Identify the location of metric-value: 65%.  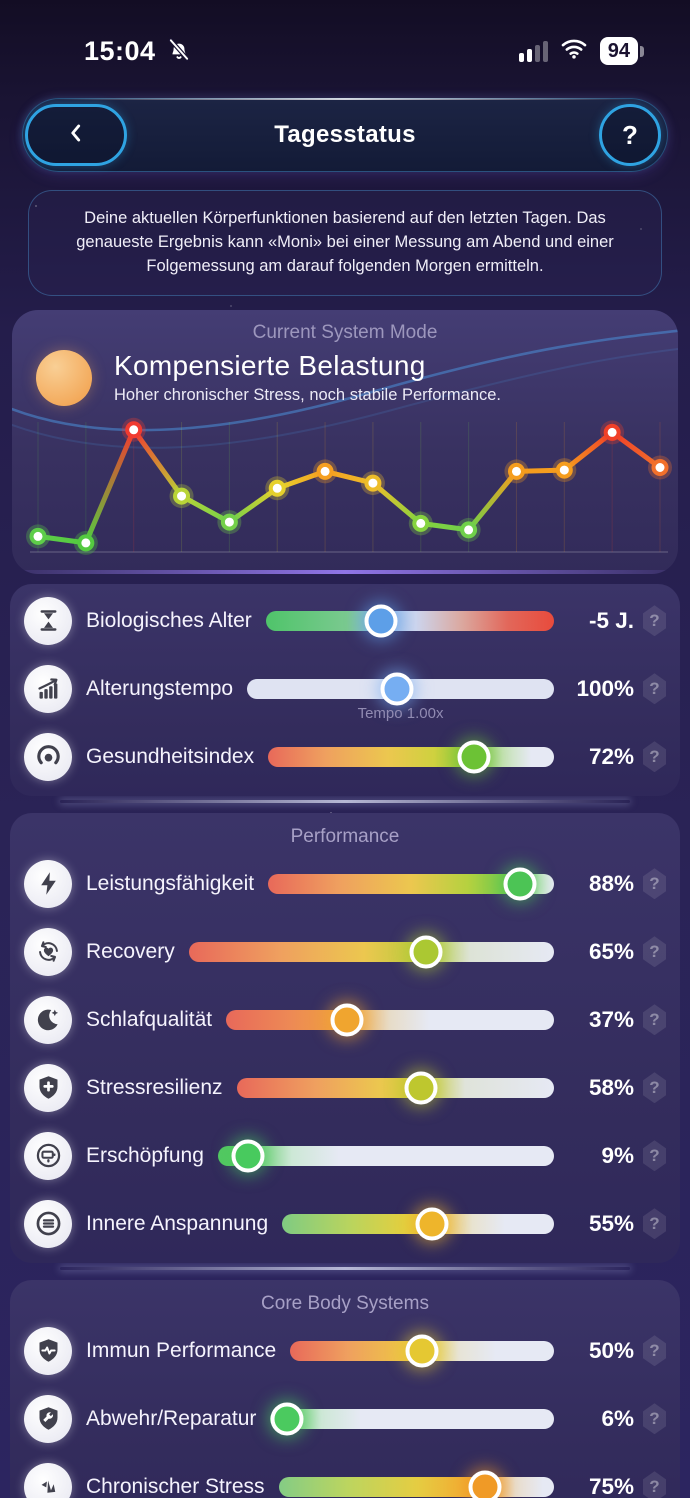
(611, 951).